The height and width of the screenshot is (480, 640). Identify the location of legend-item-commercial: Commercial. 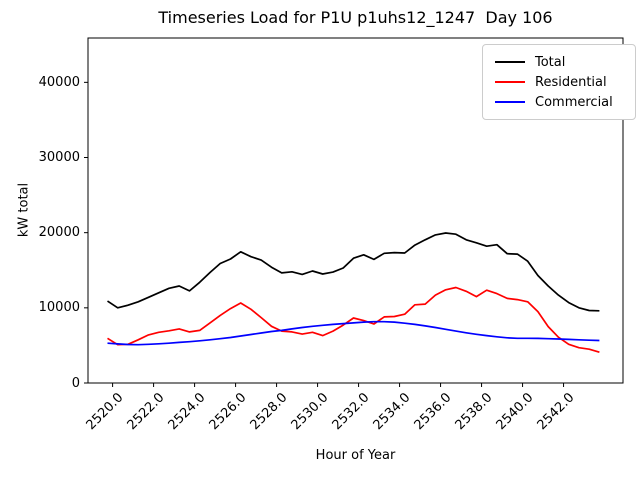
(559, 102).